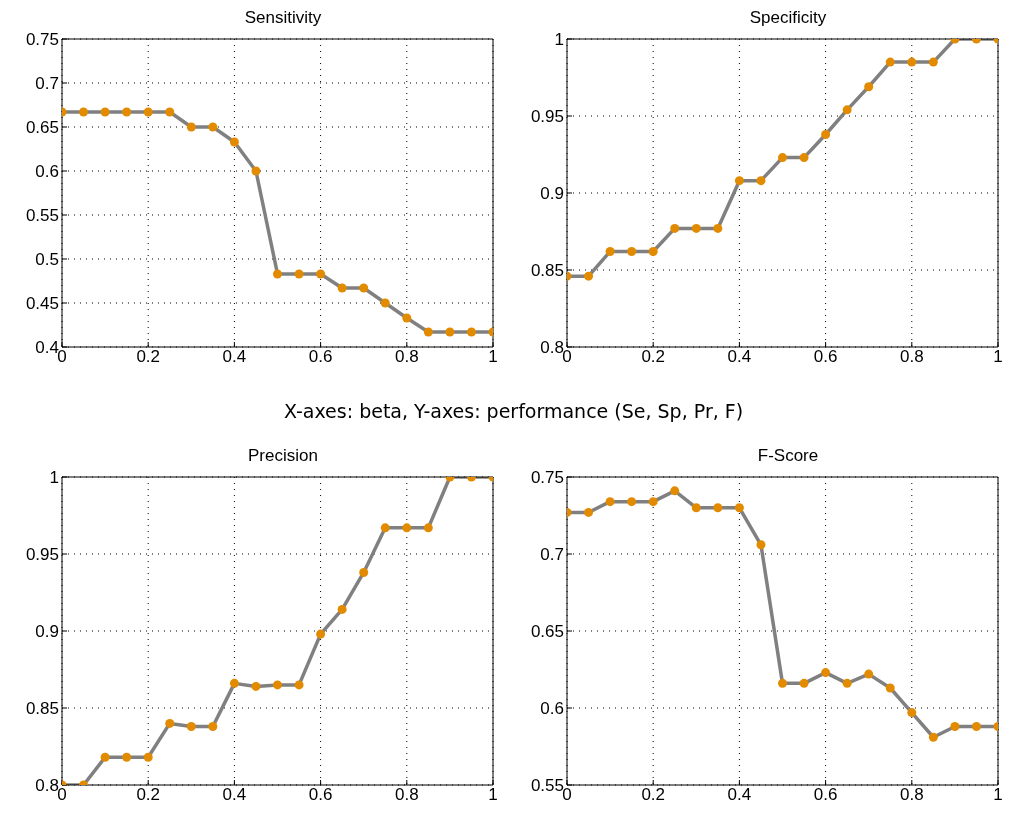 The height and width of the screenshot is (825, 1011). What do you see at coordinates (42, 128) in the screenshot?
I see `y-tick-label: 0.65` at bounding box center [42, 128].